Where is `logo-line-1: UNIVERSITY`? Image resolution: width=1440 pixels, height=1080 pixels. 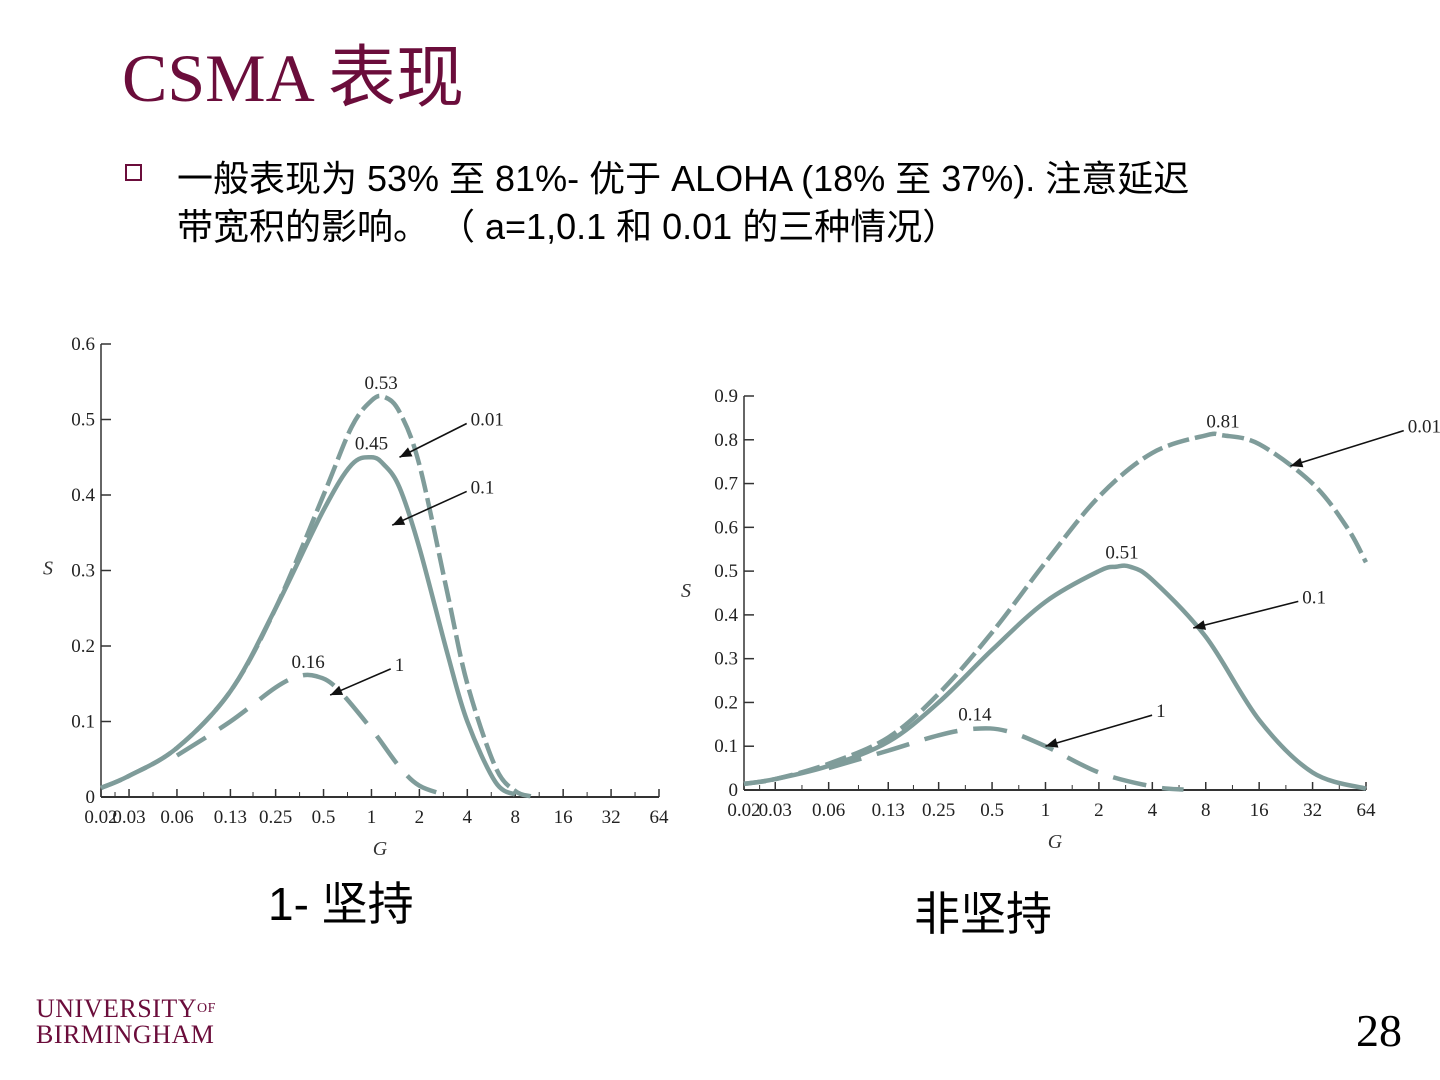
logo-line-1: UNIVERSITY is located at coordinates (116, 1008).